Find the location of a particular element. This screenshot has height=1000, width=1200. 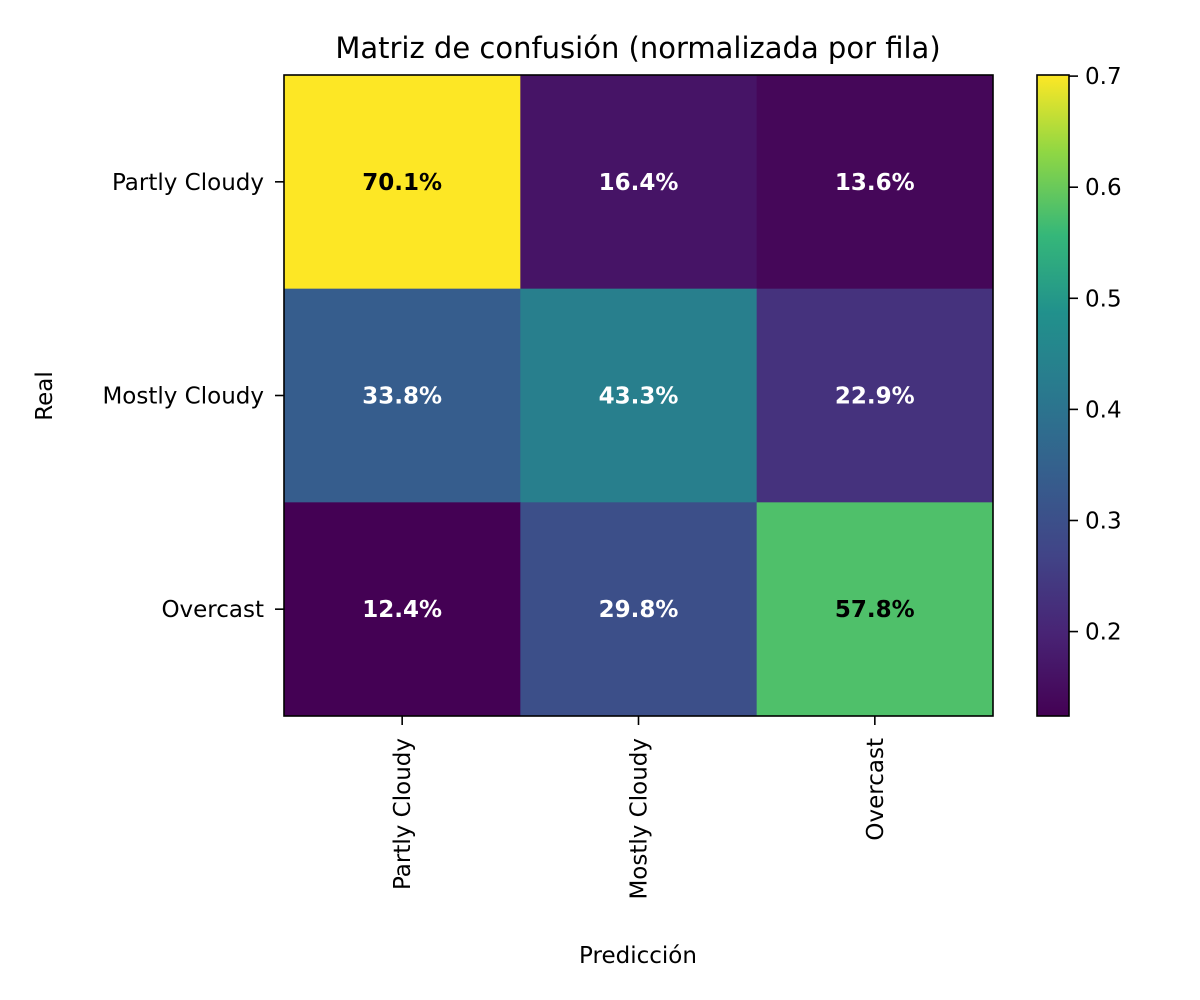

cell-value-label: 29.8% is located at coordinates (639, 610).